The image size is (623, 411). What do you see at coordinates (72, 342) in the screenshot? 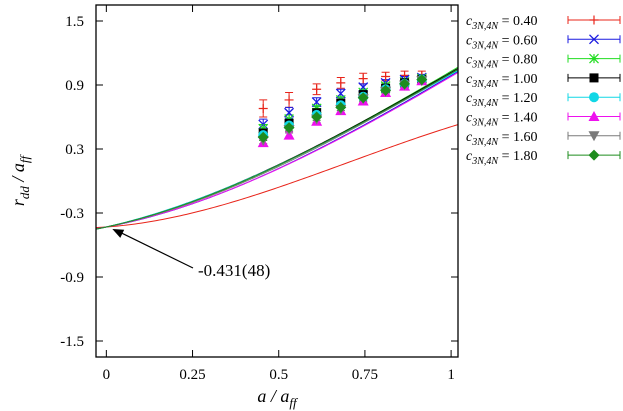
I see `y-tick-label: -1.5` at bounding box center [72, 342].